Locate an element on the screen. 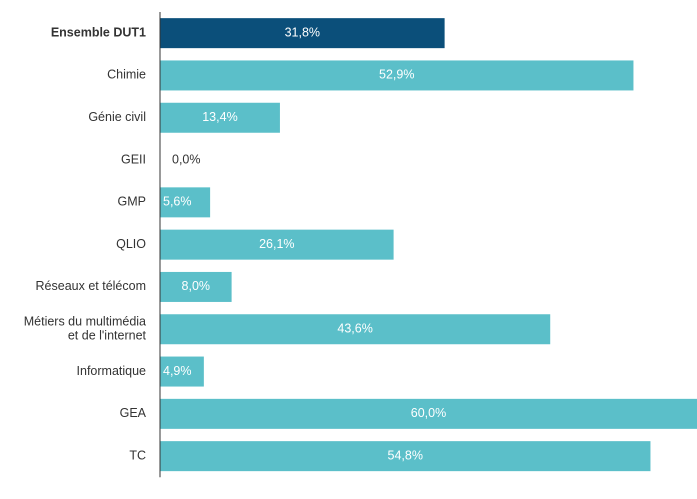 The height and width of the screenshot is (499, 697). value-label: 13,4% is located at coordinates (219, 117).